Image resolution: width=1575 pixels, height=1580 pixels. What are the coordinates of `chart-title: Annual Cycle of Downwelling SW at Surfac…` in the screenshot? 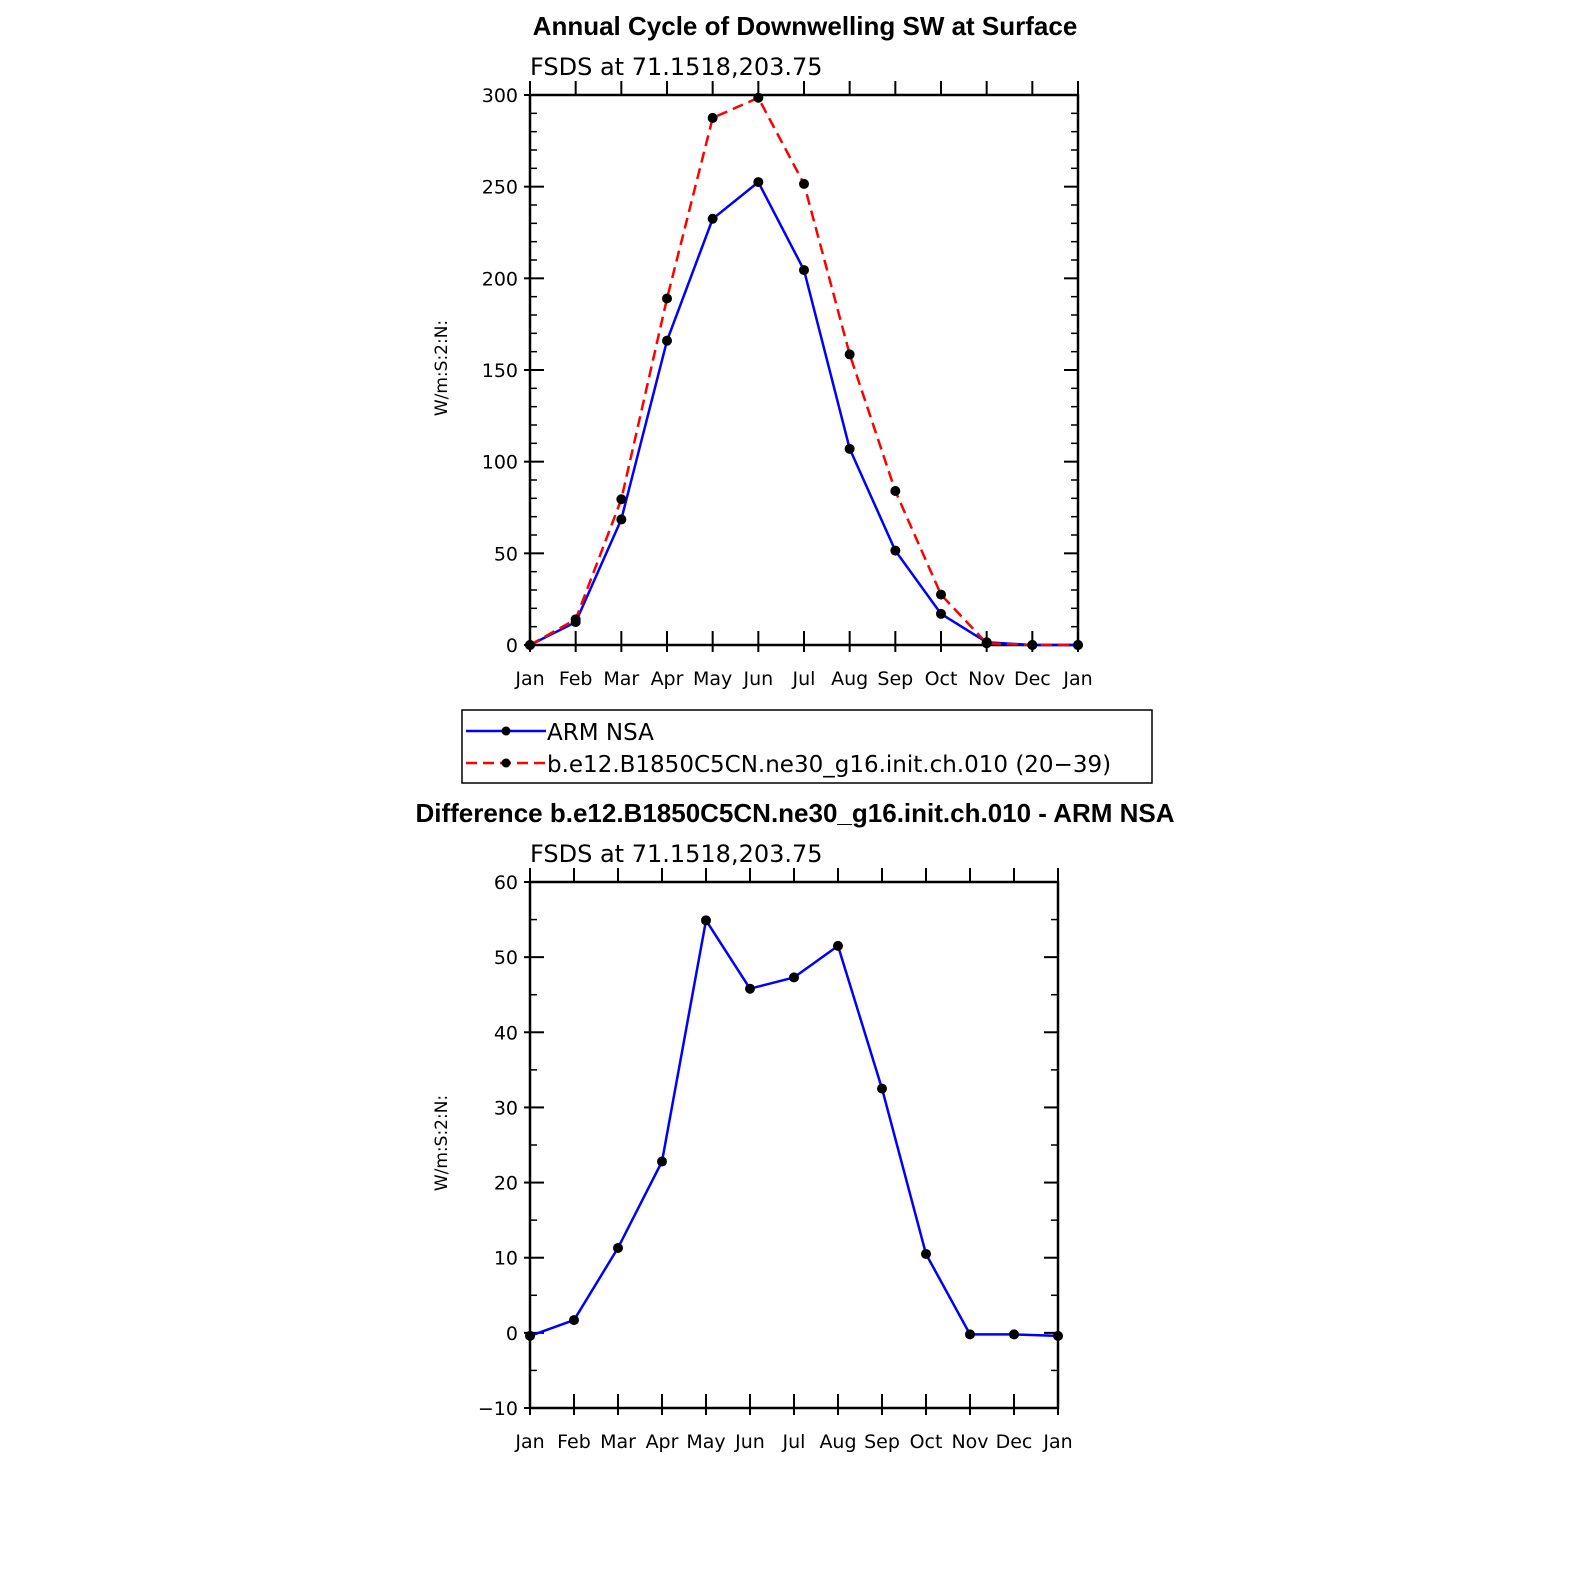 It's located at (805, 26).